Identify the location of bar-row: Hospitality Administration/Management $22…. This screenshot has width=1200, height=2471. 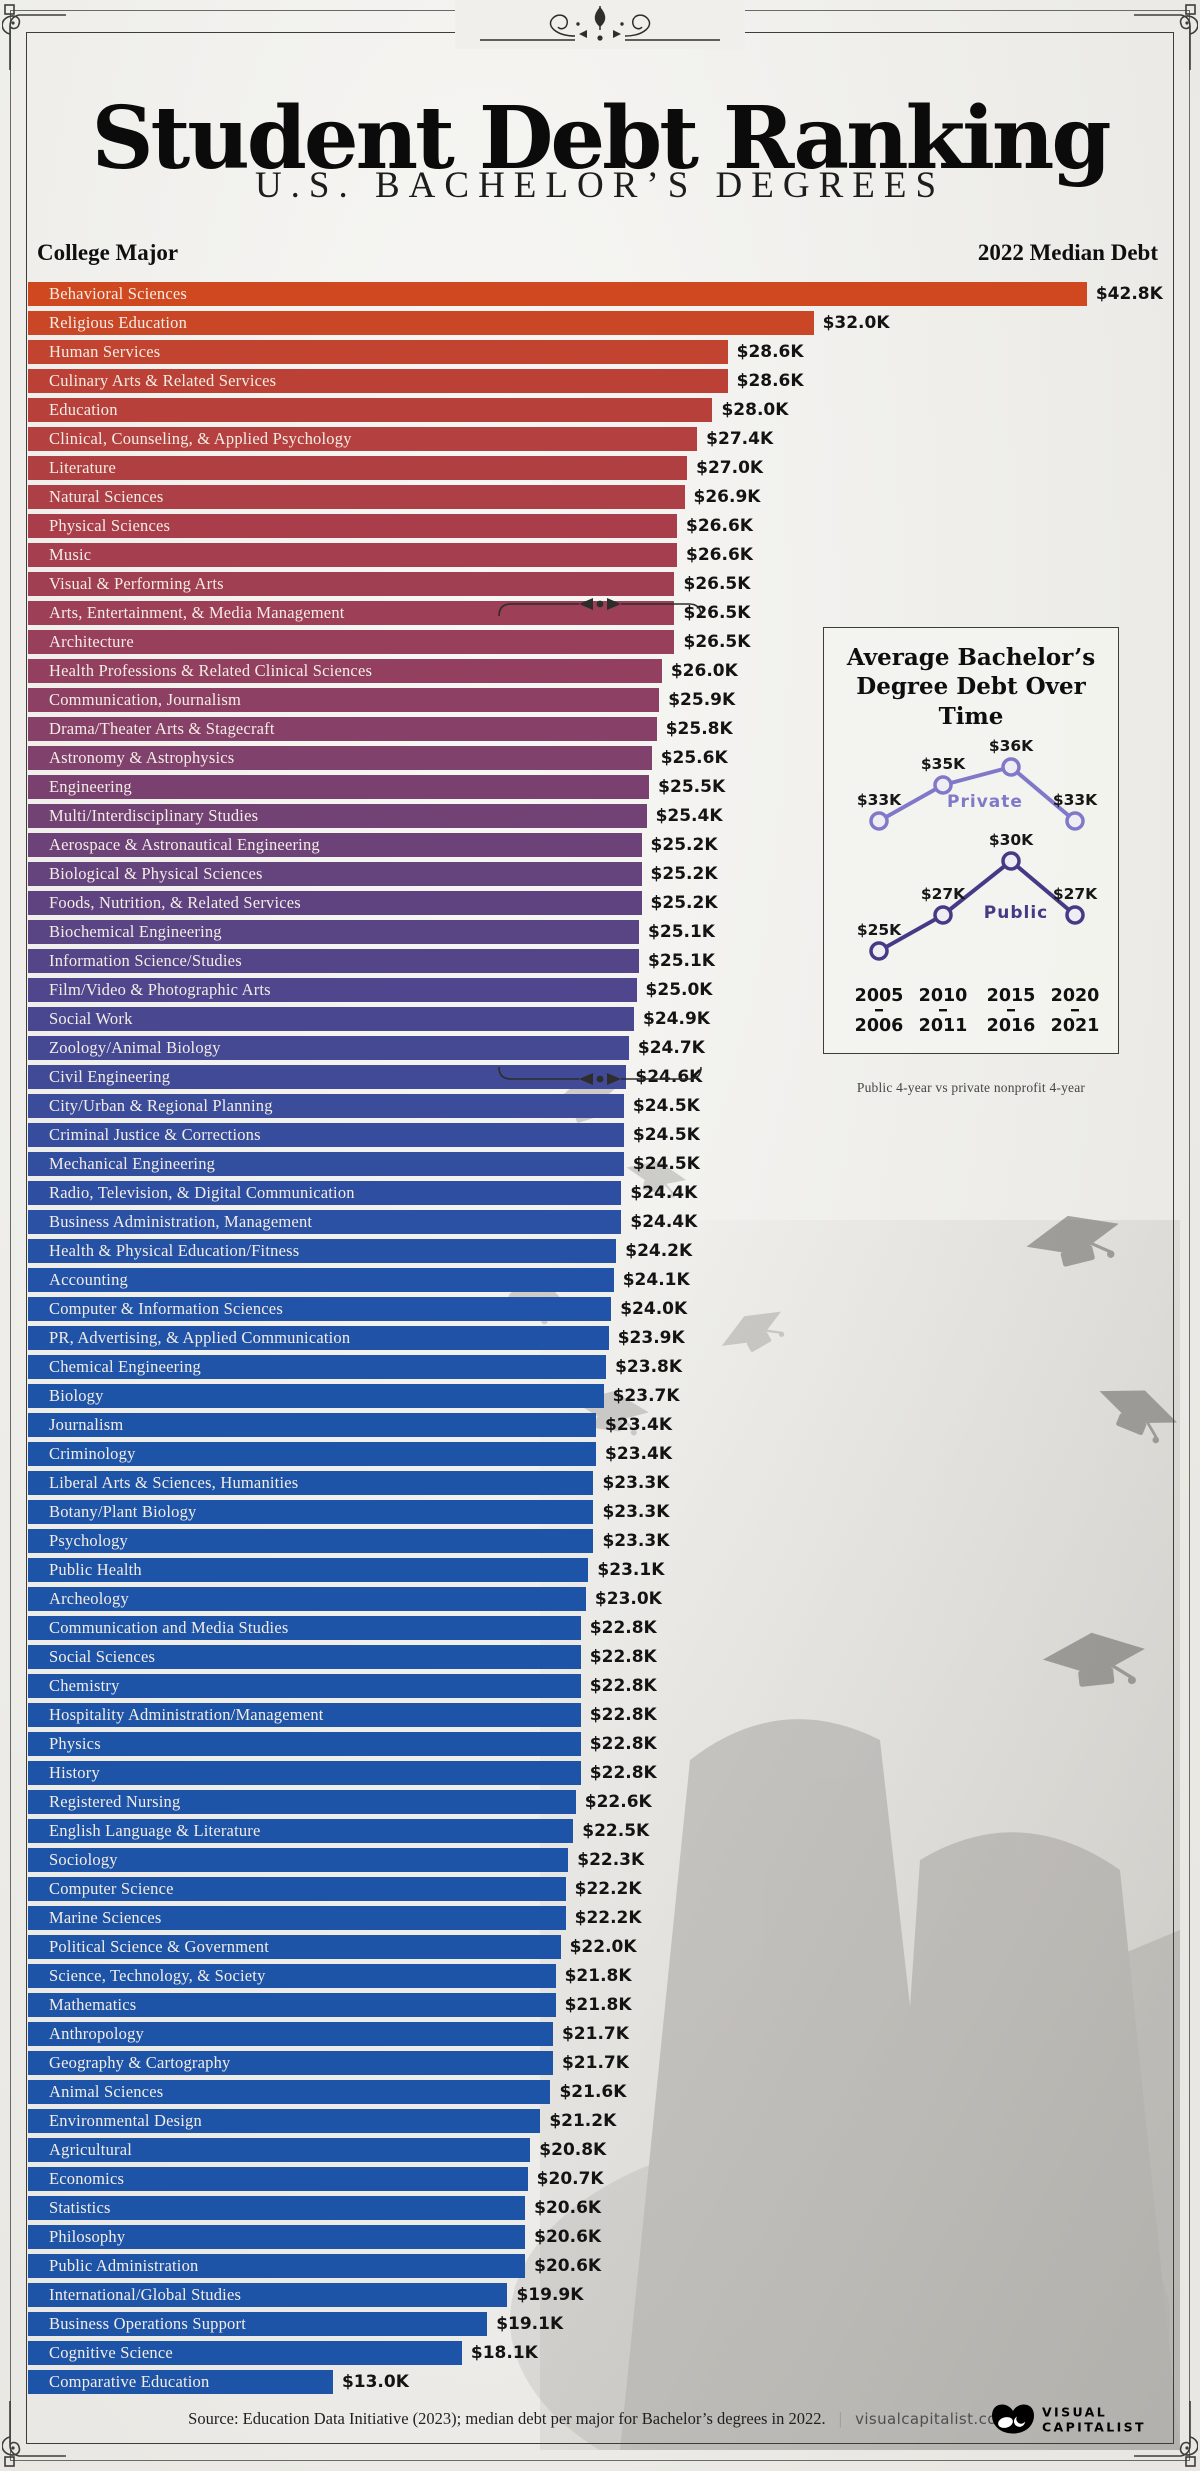
(598, 1717).